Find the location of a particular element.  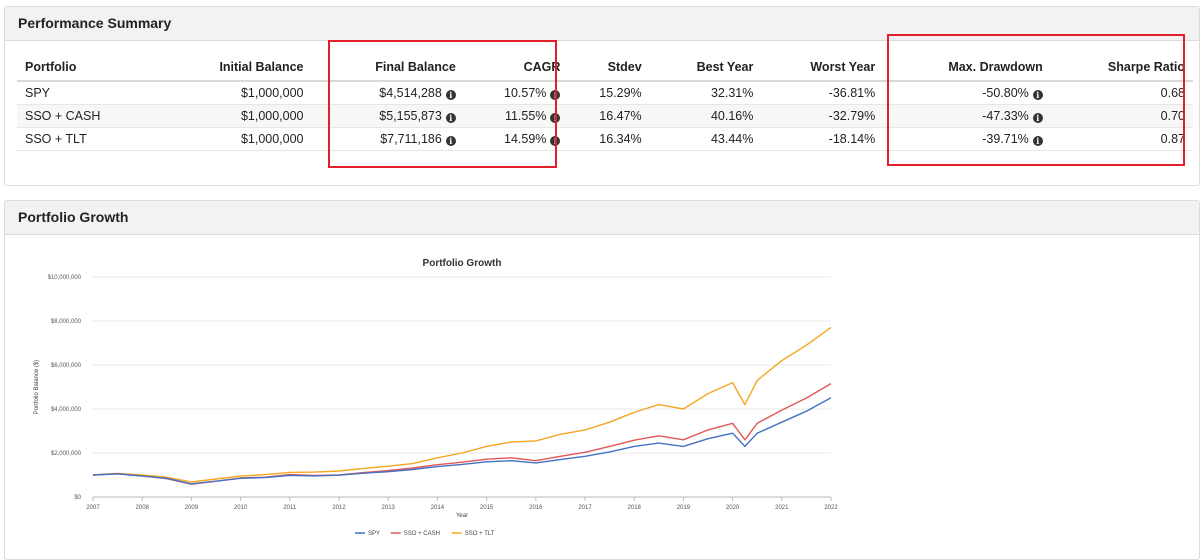

cell-max-drawdown: -39.71% i is located at coordinates (967, 139).